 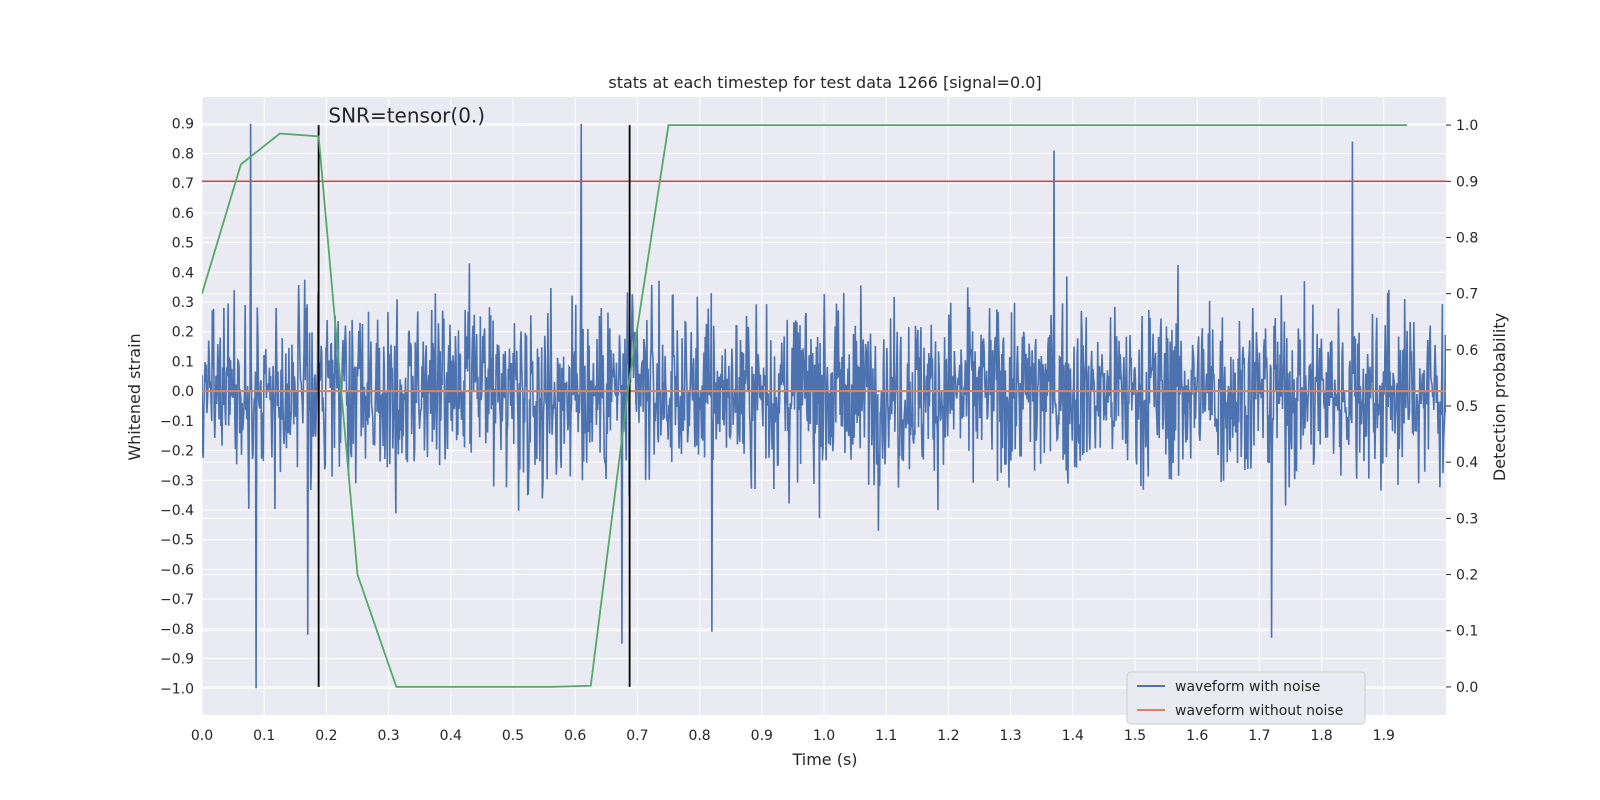 I want to click on y-tick-label-5: 0.4, so click(x=183, y=273).